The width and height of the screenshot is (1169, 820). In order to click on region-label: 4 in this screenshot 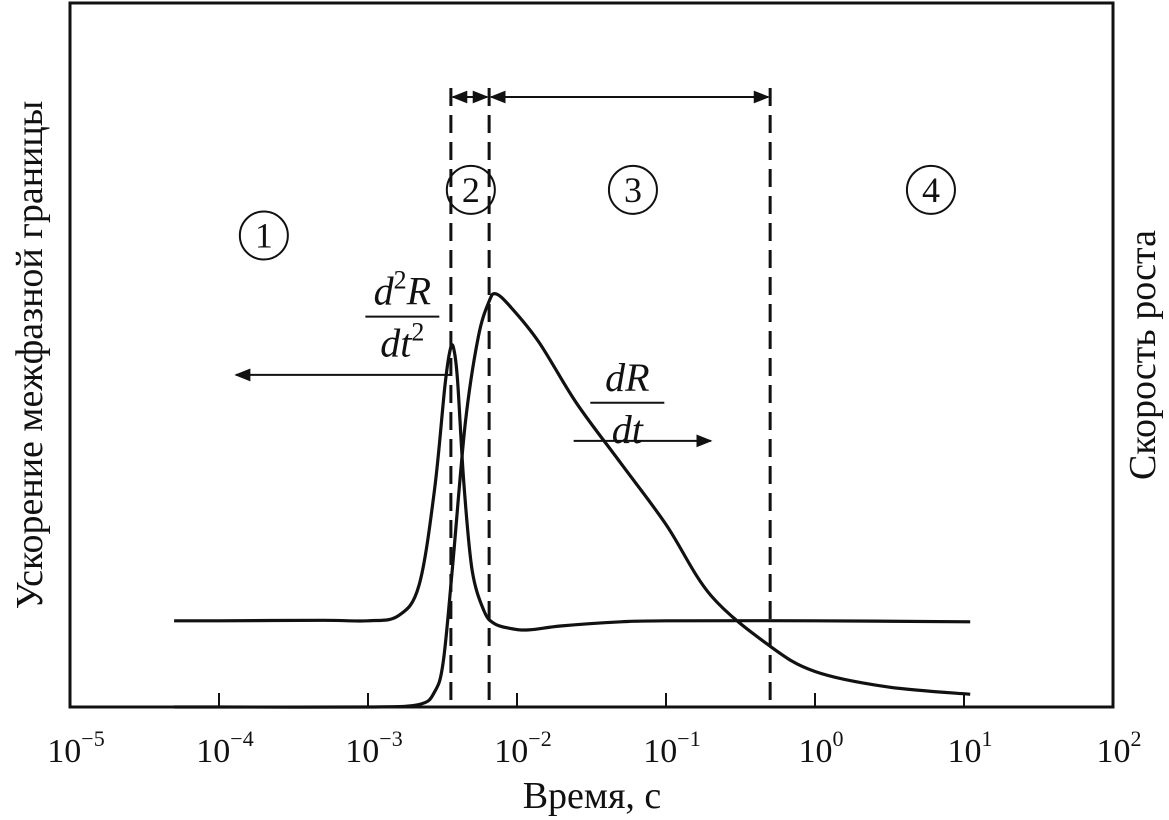, I will do `click(931, 190)`.